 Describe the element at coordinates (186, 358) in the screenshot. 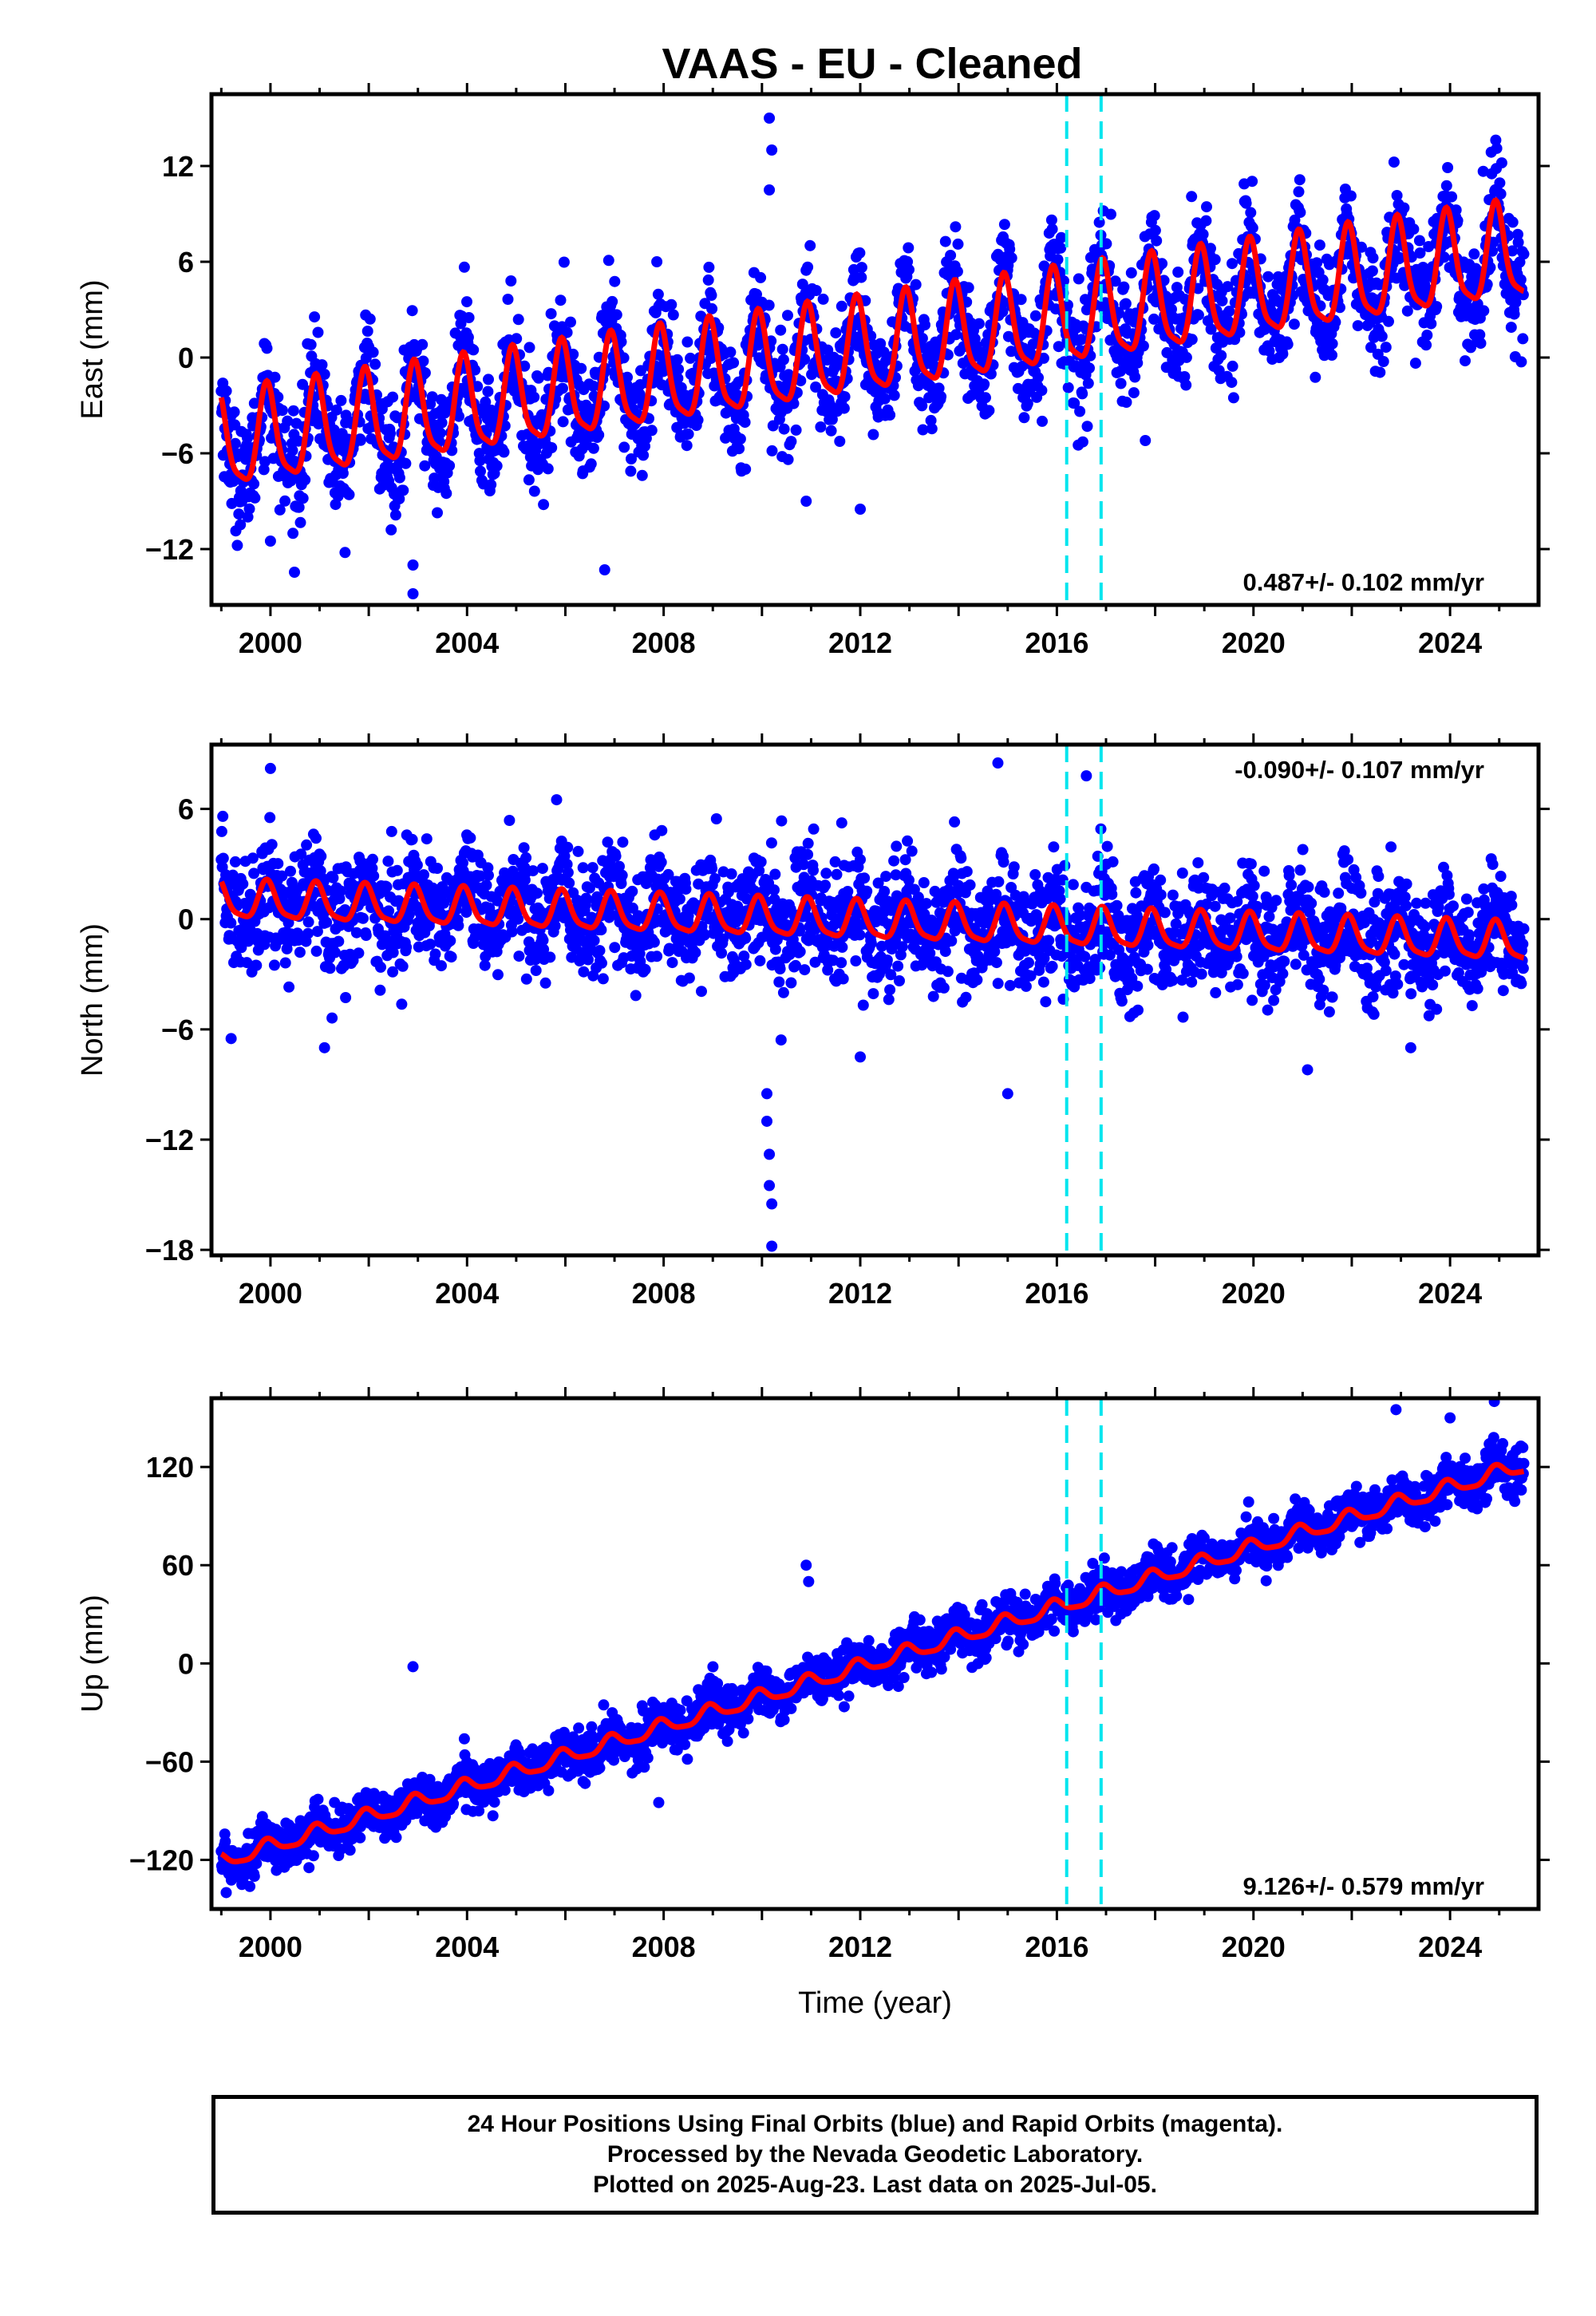

I see `east-ytick-label: 0` at that location.